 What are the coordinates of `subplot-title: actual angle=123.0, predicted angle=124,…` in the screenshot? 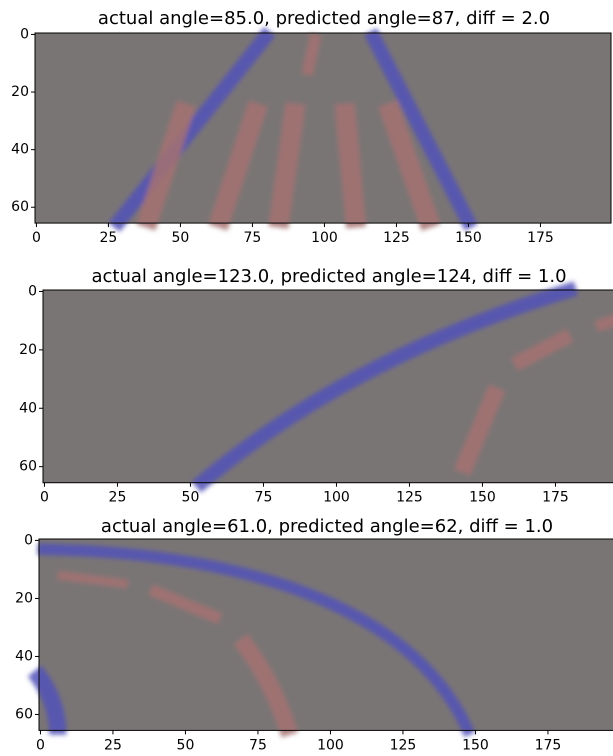 It's located at (328, 276).